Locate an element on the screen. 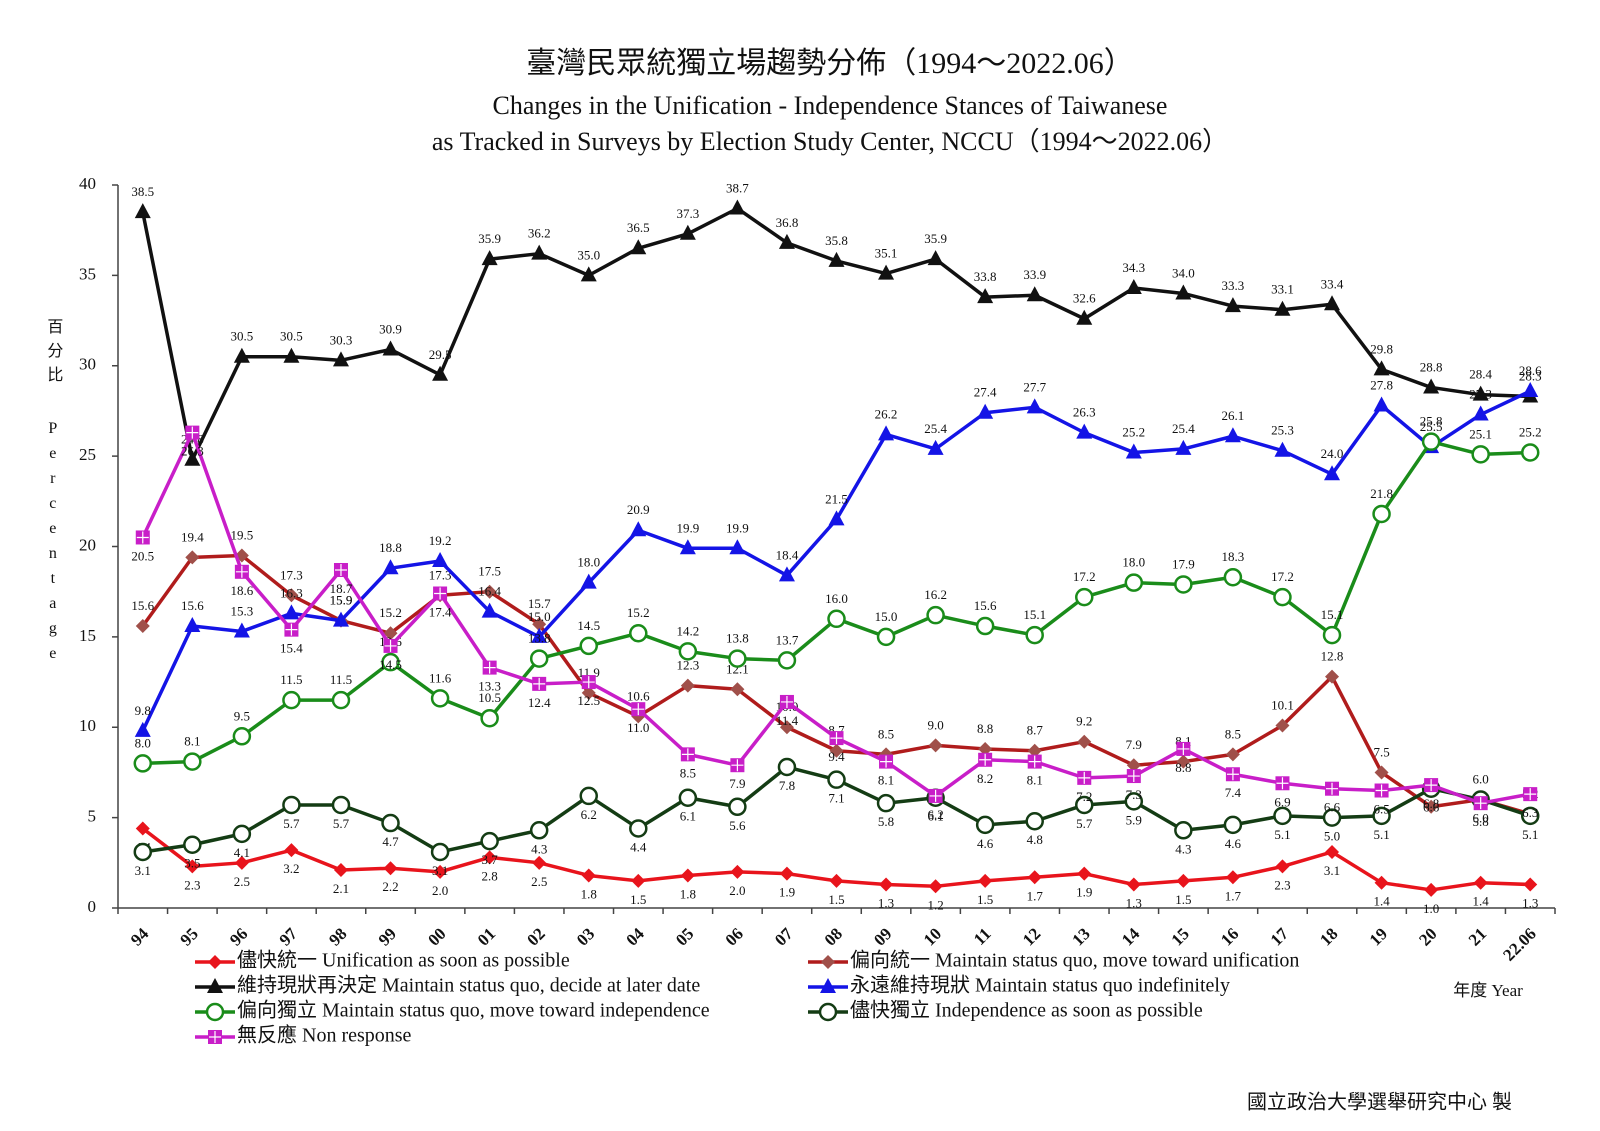 The height and width of the screenshot is (1131, 1600). data-label: 11.0 is located at coordinates (638, 727).